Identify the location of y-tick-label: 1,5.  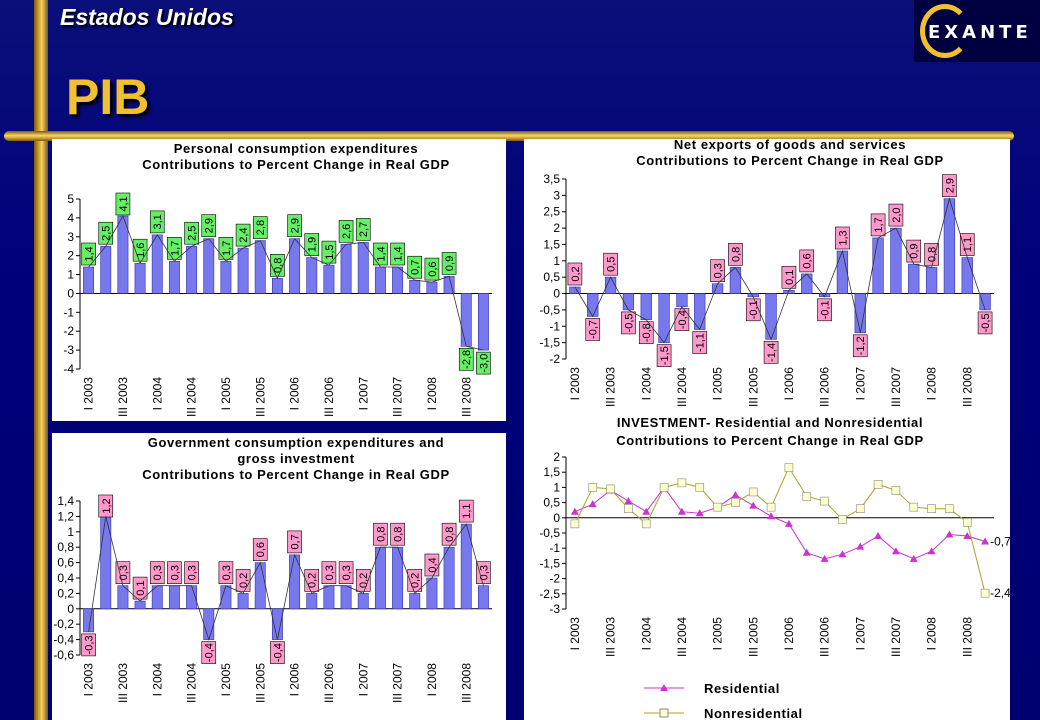
(551, 244).